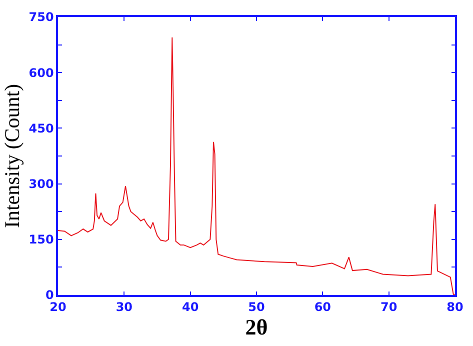 This screenshot has height=346, width=473. Describe the element at coordinates (49, 295) in the screenshot. I see `y-tick-label: 0` at that location.